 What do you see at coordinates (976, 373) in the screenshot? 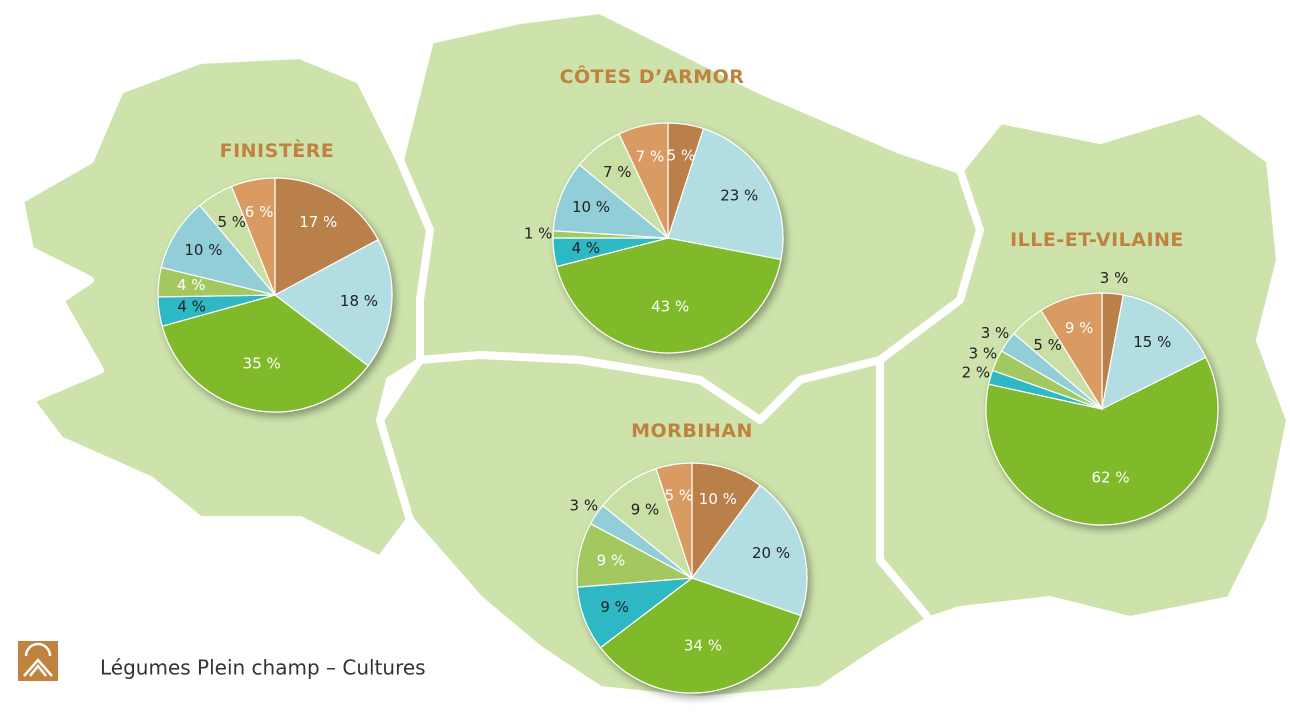
I see `pie-label: 2 %` at bounding box center [976, 373].